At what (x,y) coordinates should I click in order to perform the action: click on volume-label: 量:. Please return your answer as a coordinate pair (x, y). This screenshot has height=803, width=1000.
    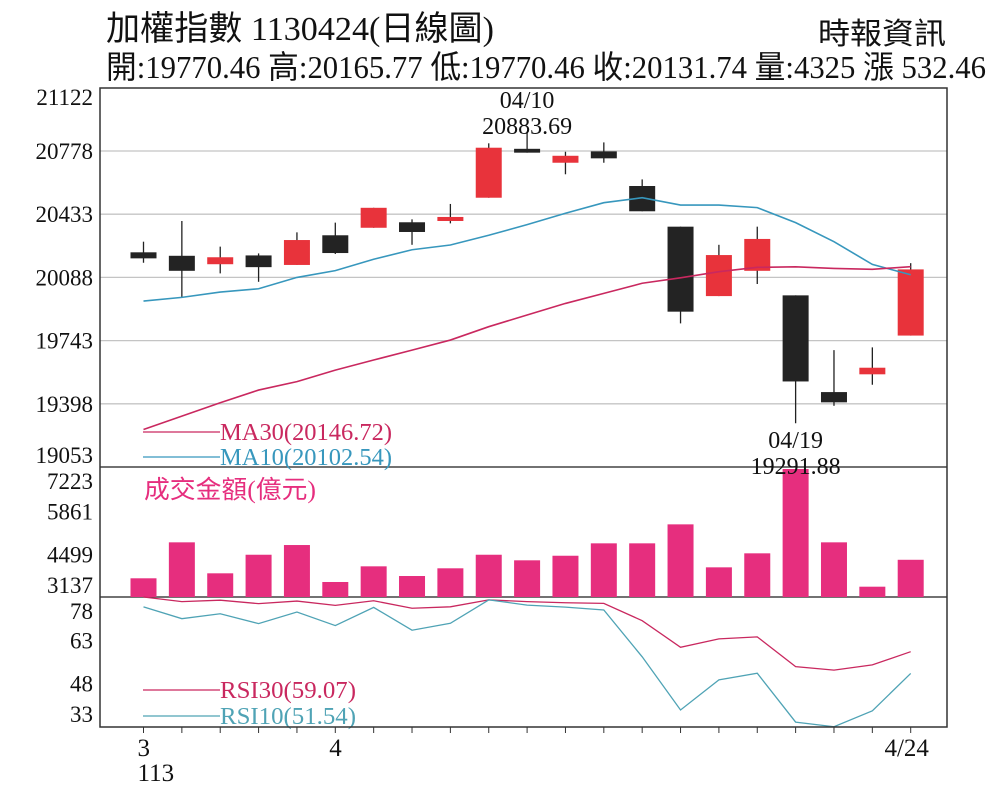
    Looking at the image, I should click on (774, 67).